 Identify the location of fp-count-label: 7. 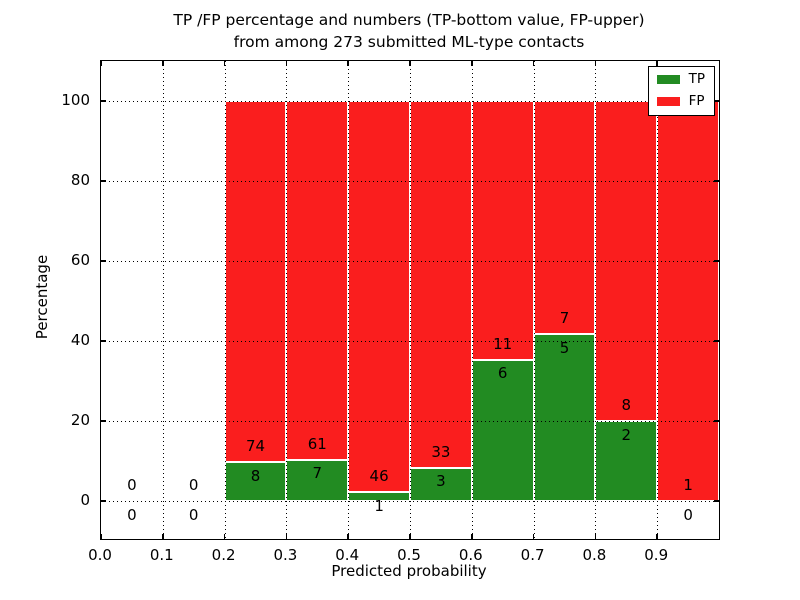
(564, 318).